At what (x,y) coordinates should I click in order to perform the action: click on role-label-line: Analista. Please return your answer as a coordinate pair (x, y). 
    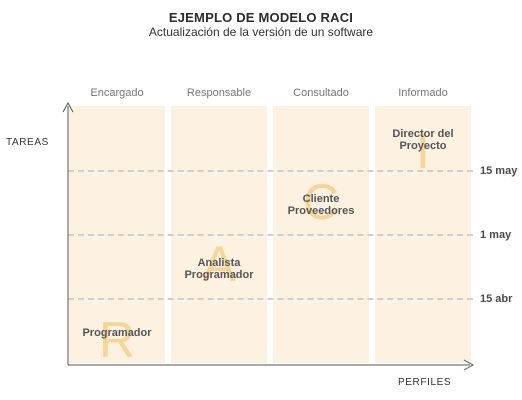
    Looking at the image, I should click on (219, 263).